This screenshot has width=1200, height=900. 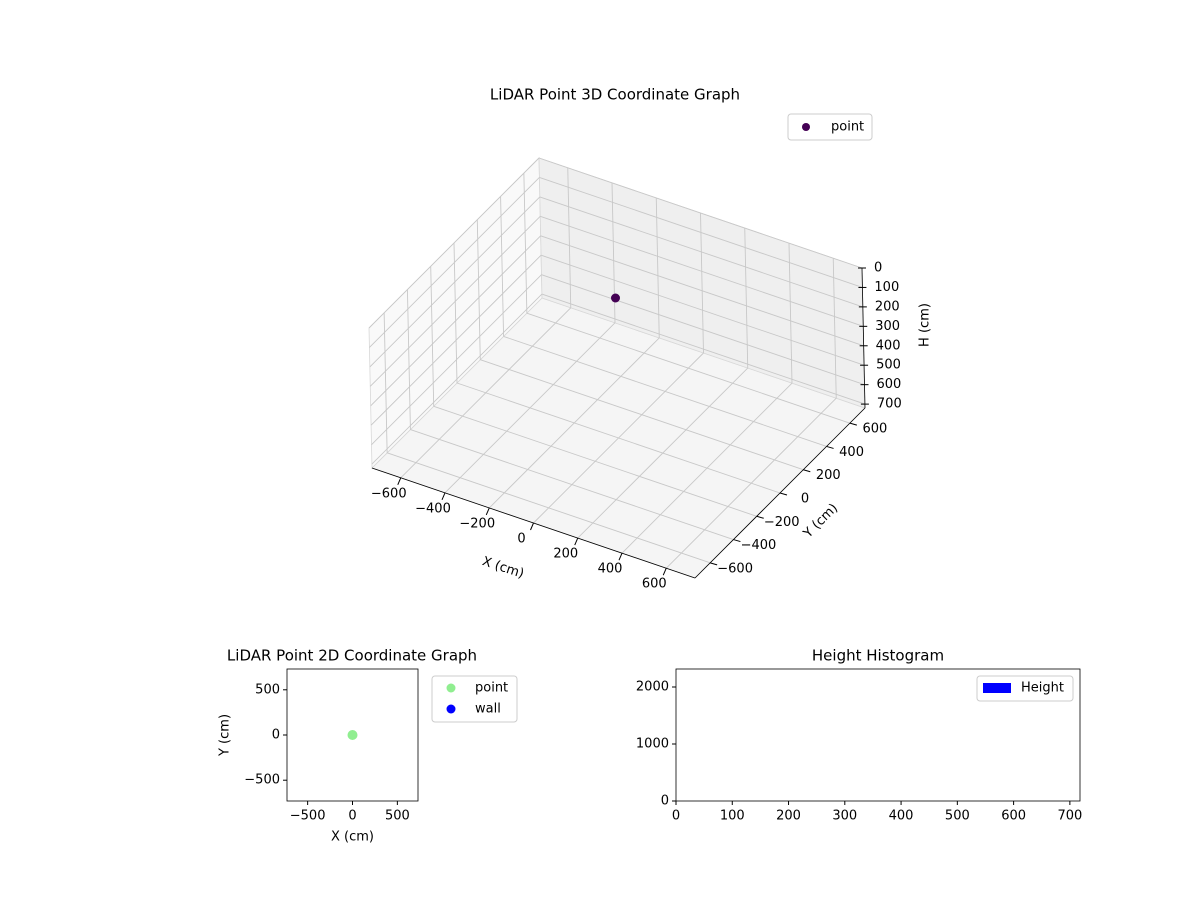 I want to click on x-tick-label: 700, so click(x=1069, y=816).